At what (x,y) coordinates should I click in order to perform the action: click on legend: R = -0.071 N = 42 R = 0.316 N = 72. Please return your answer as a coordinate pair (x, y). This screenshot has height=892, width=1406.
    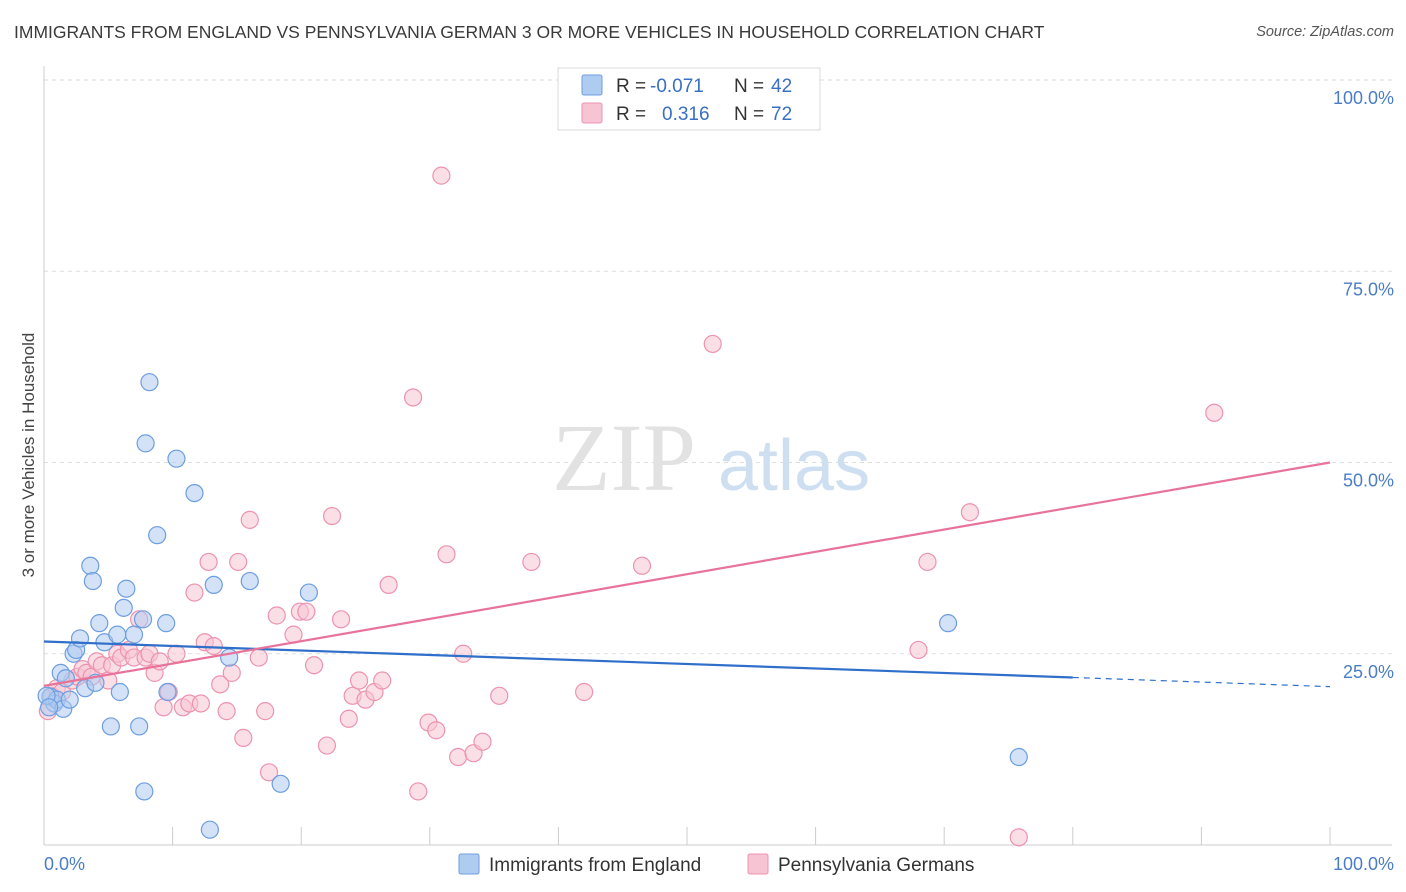
    Looking at the image, I should click on (689, 99).